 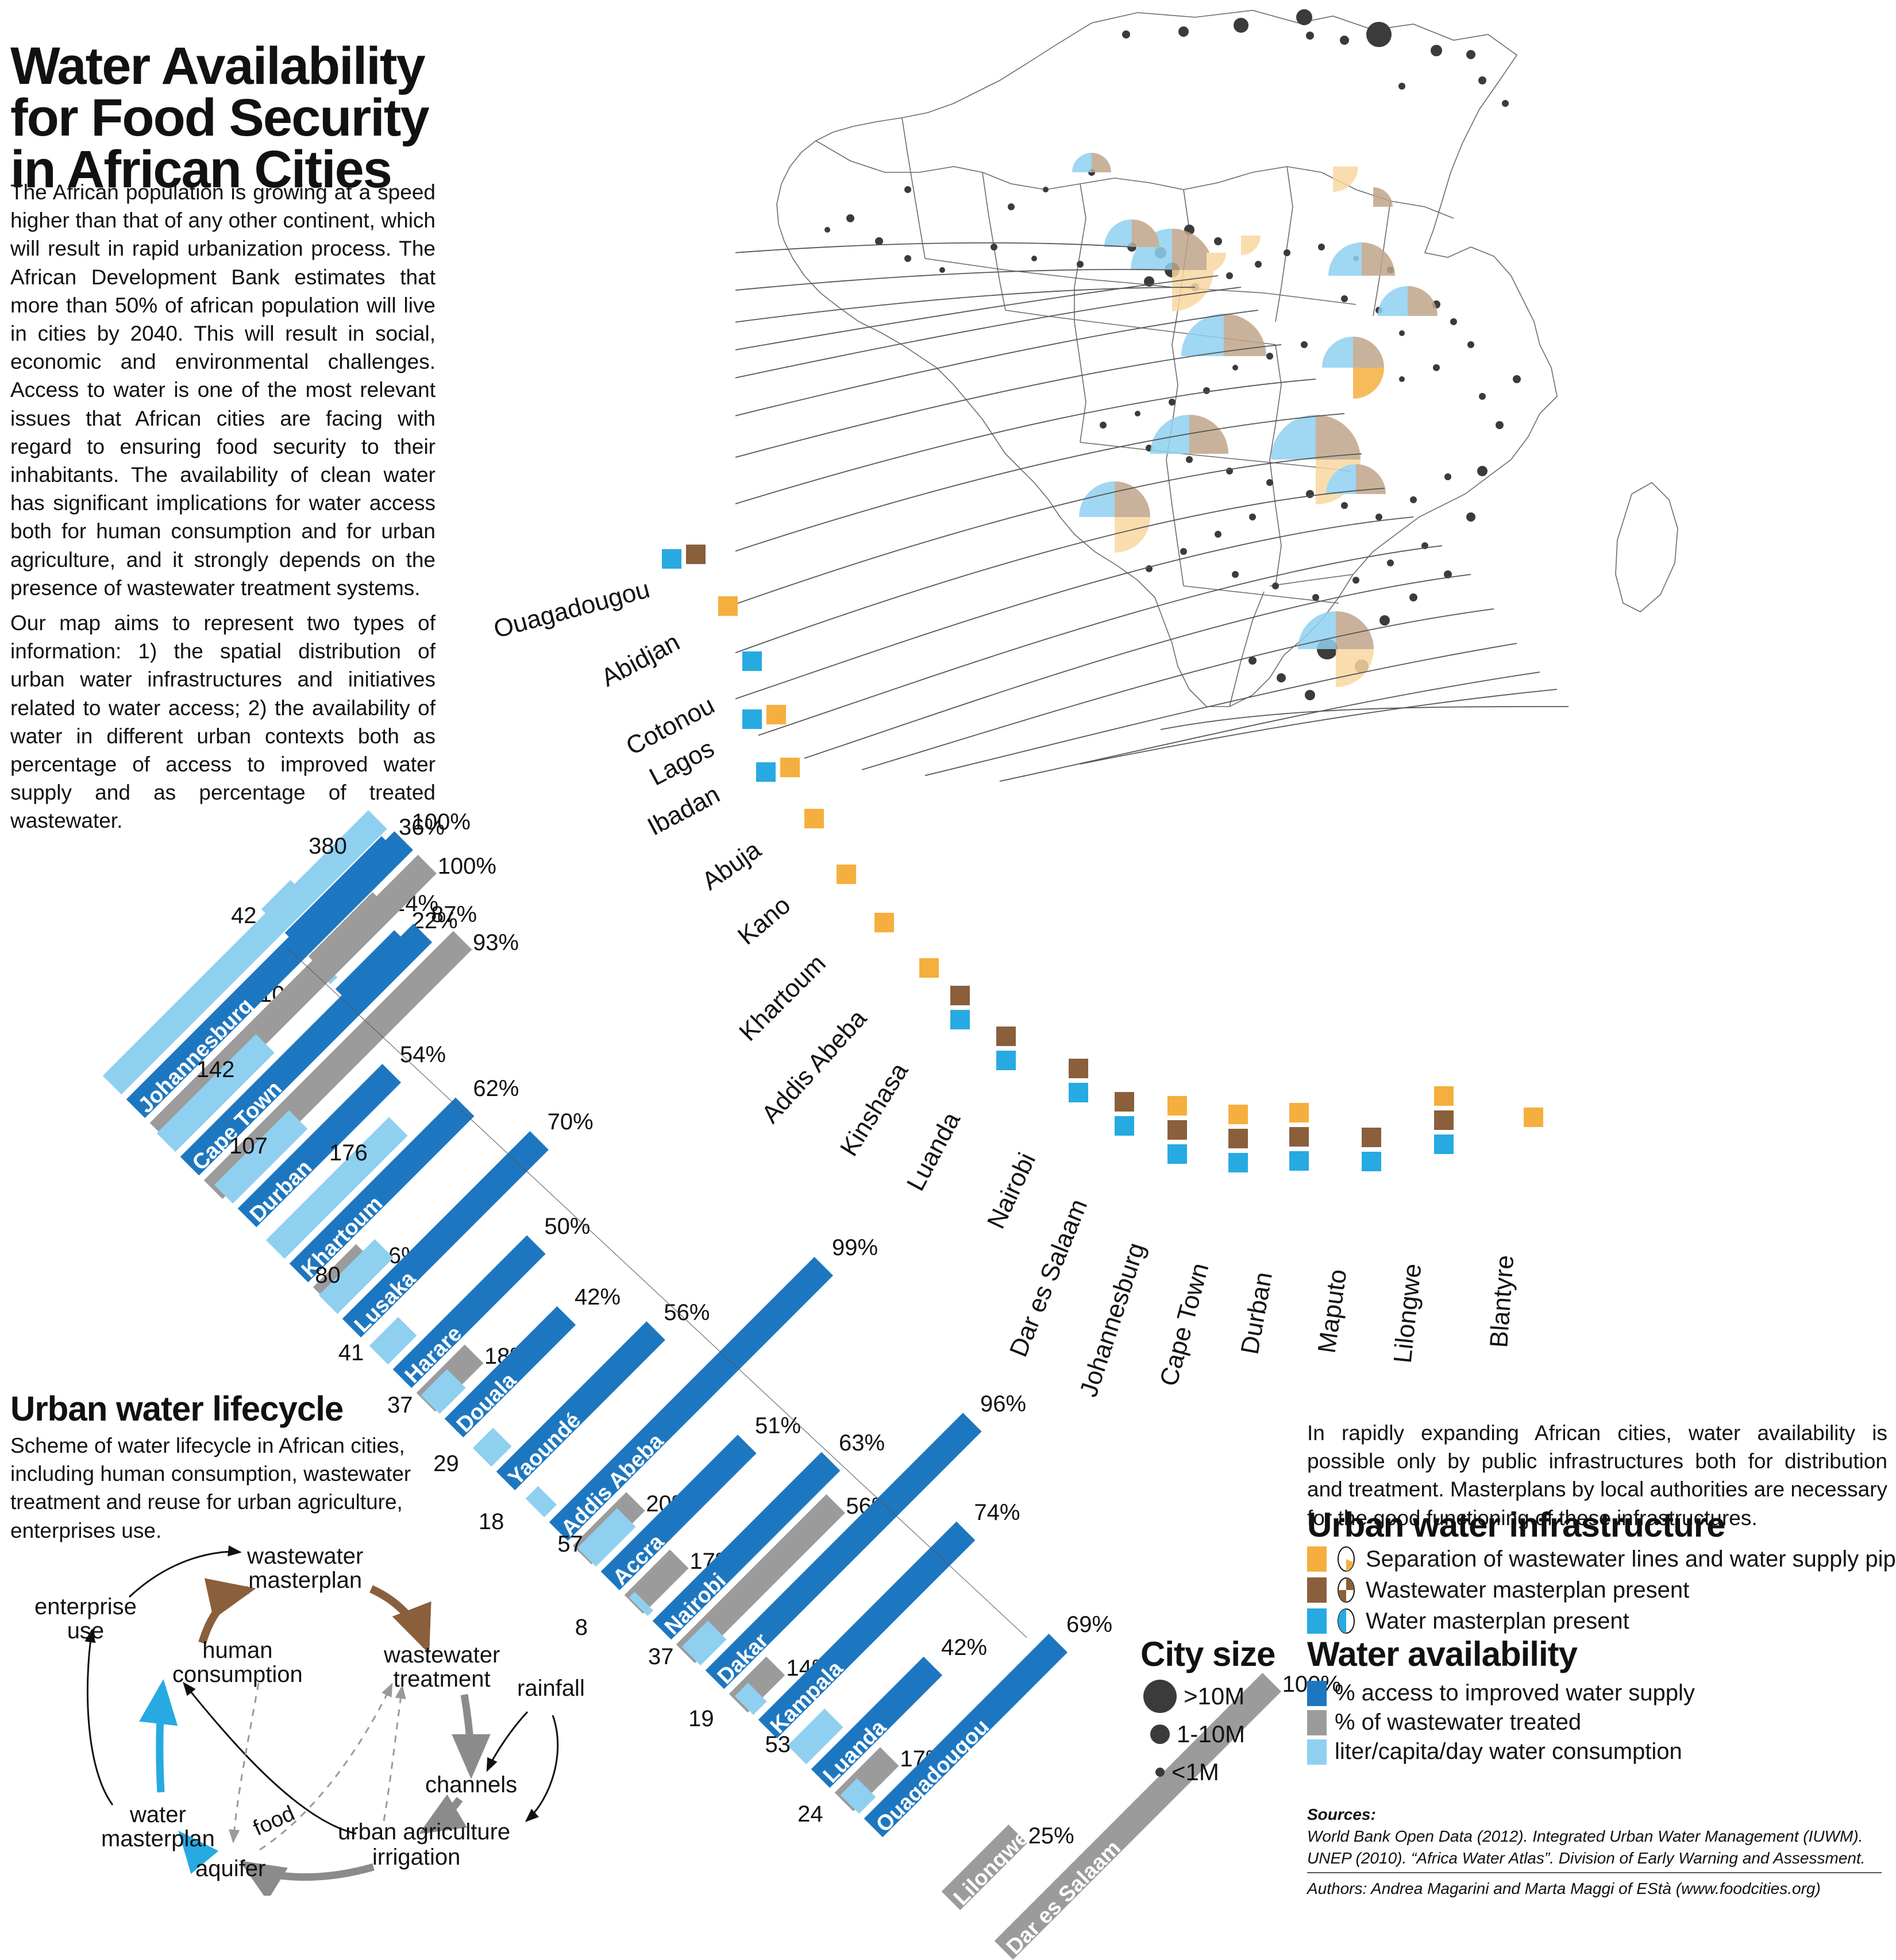 I want to click on value-access-0: 36%, so click(x=422, y=827).